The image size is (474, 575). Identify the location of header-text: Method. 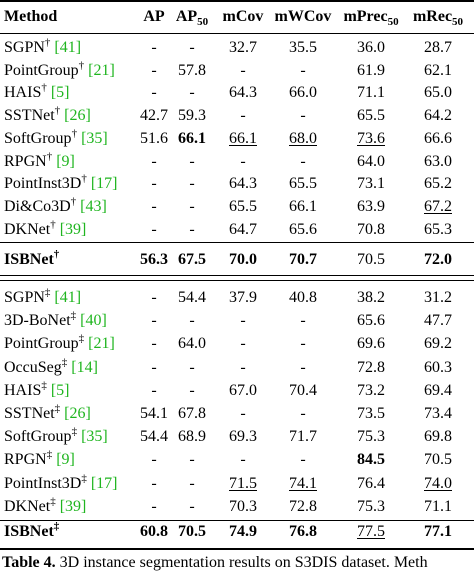
(31, 16).